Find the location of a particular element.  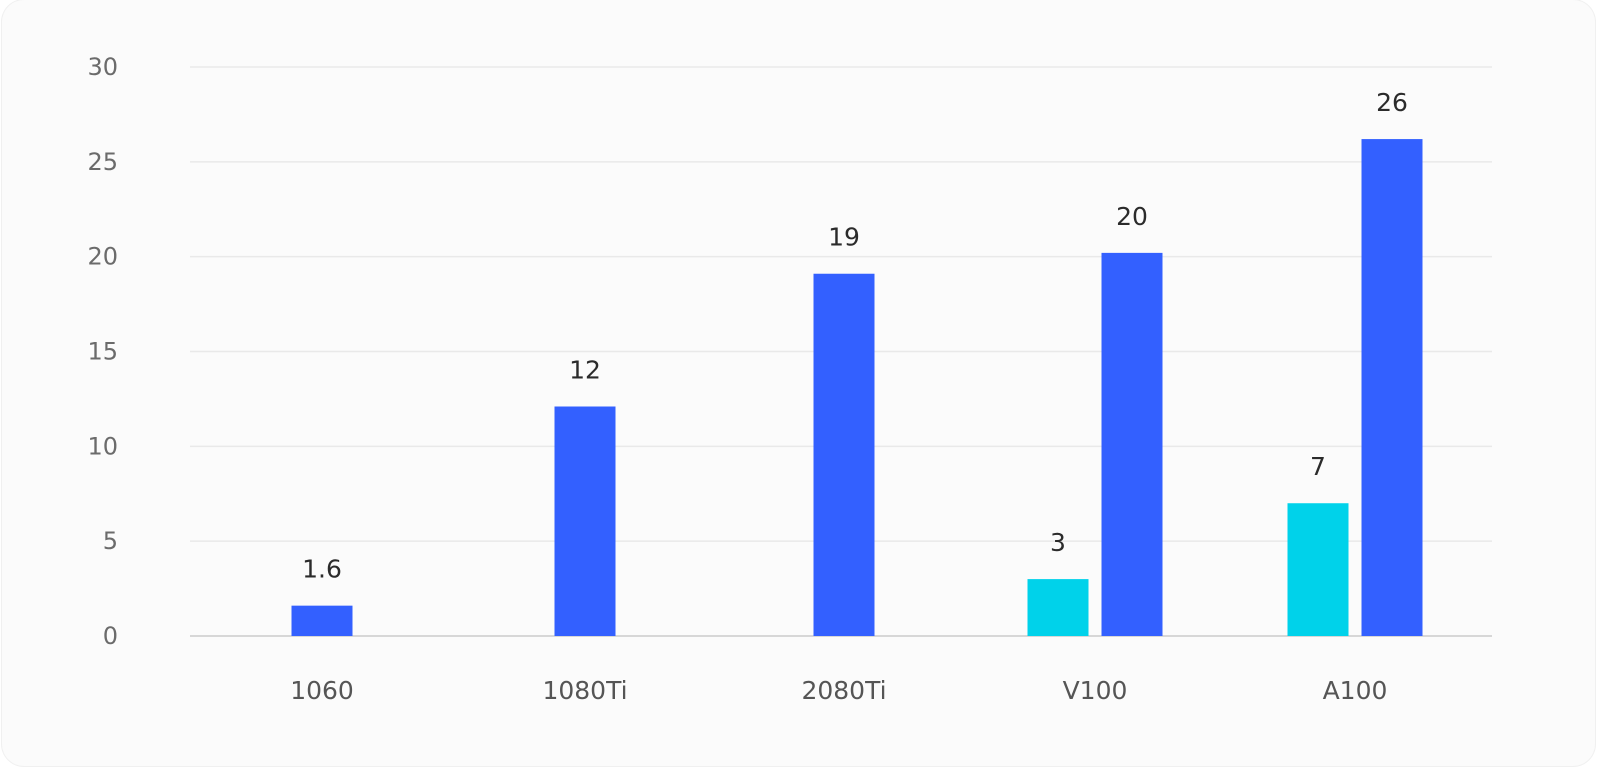

x-tick-label: A100 is located at coordinates (1355, 690).